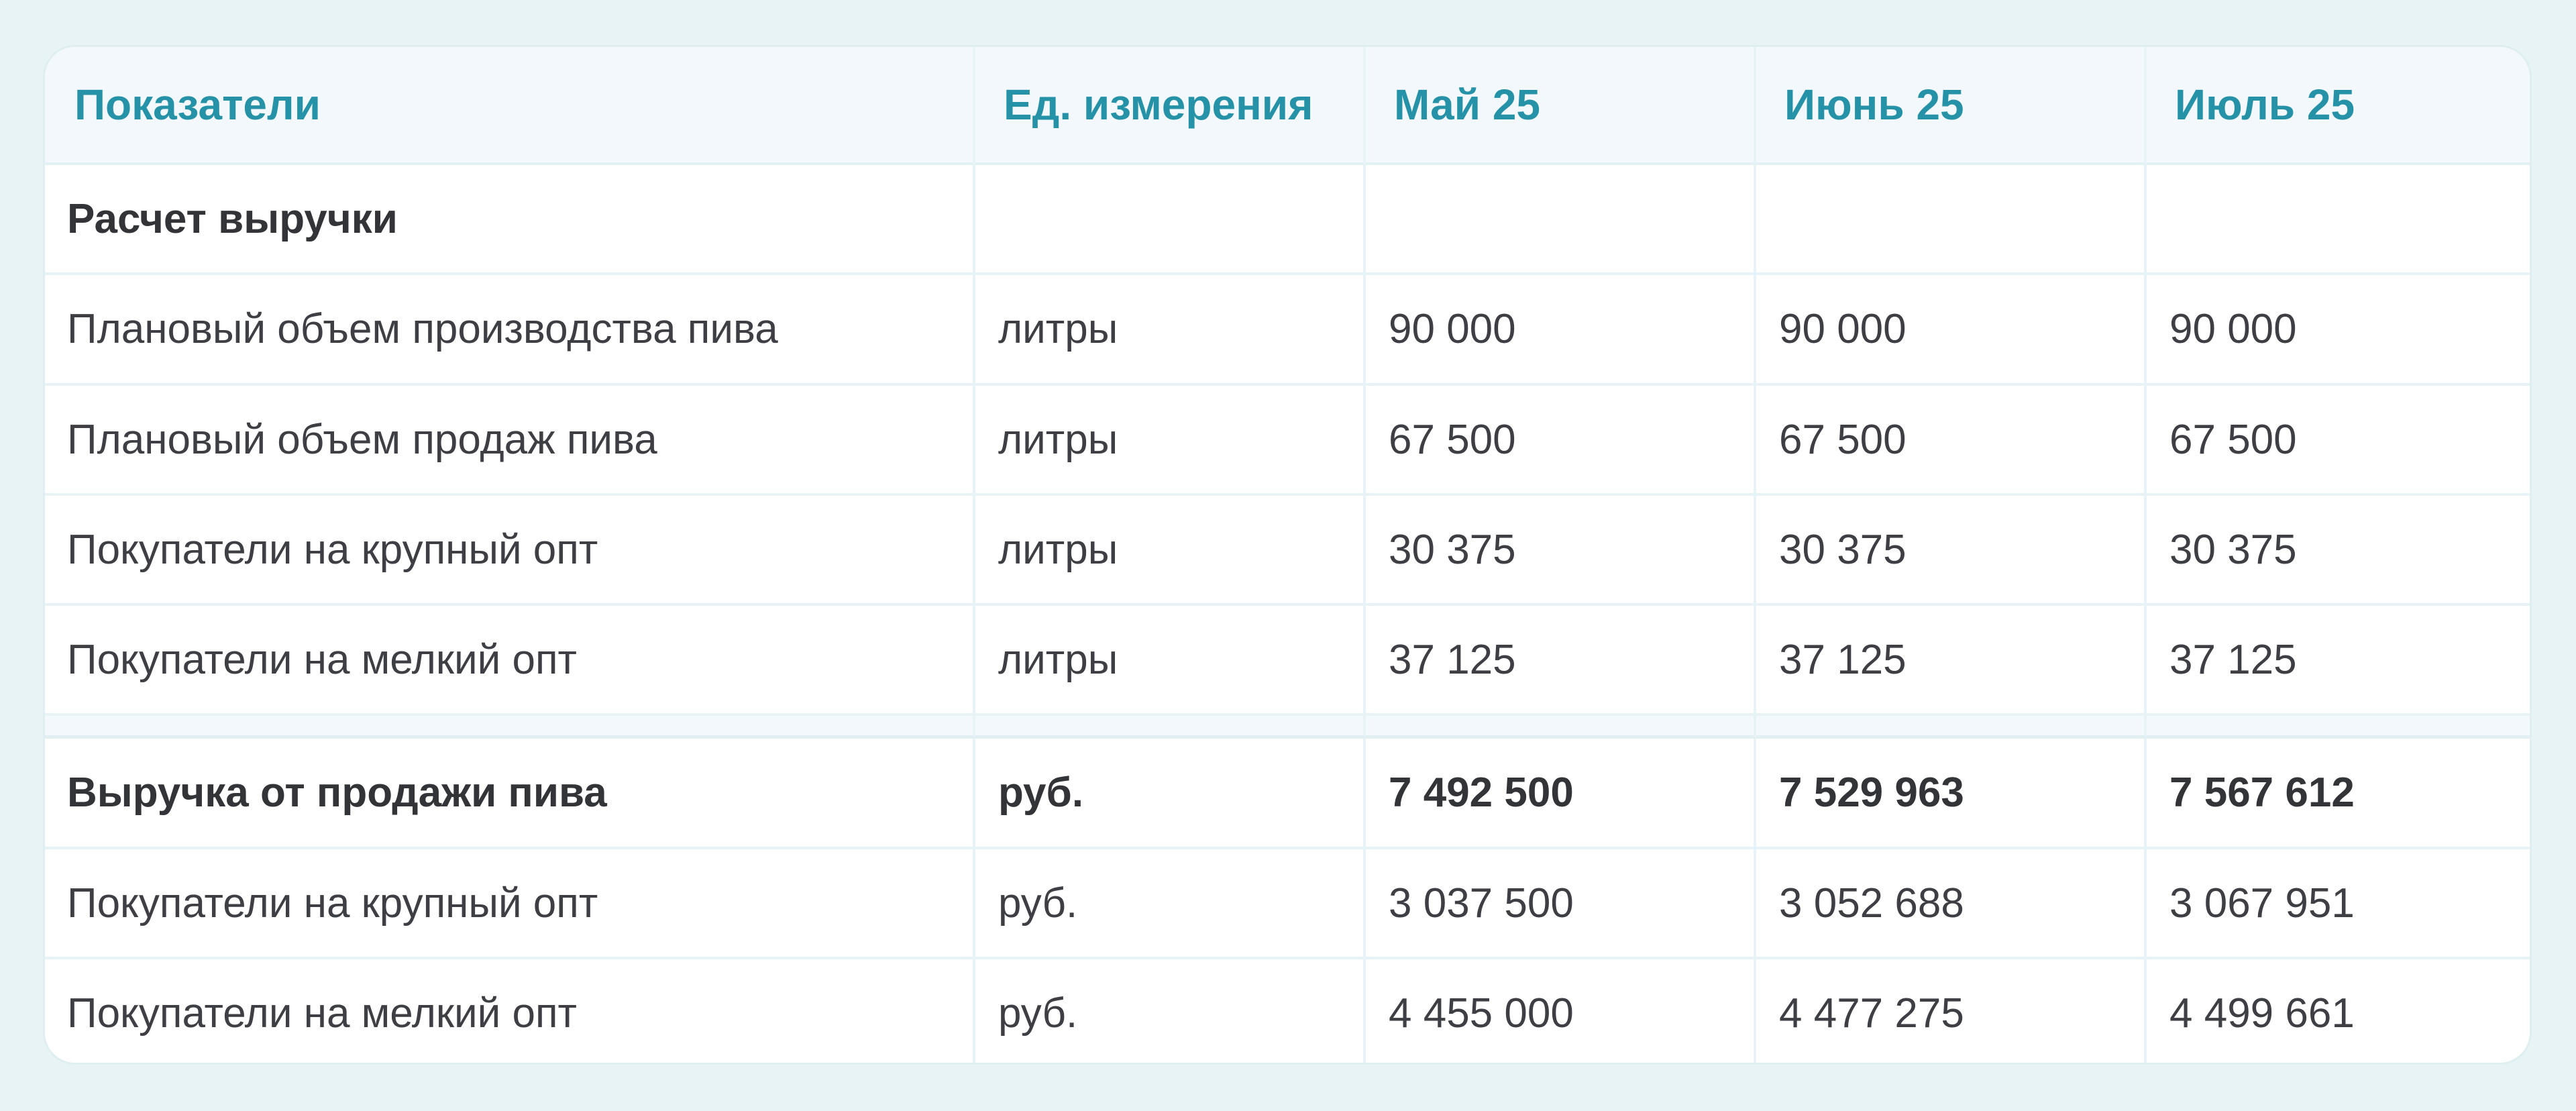 The image size is (2576, 1111). I want to click on value-cell-may: 90 000, so click(1561, 330).